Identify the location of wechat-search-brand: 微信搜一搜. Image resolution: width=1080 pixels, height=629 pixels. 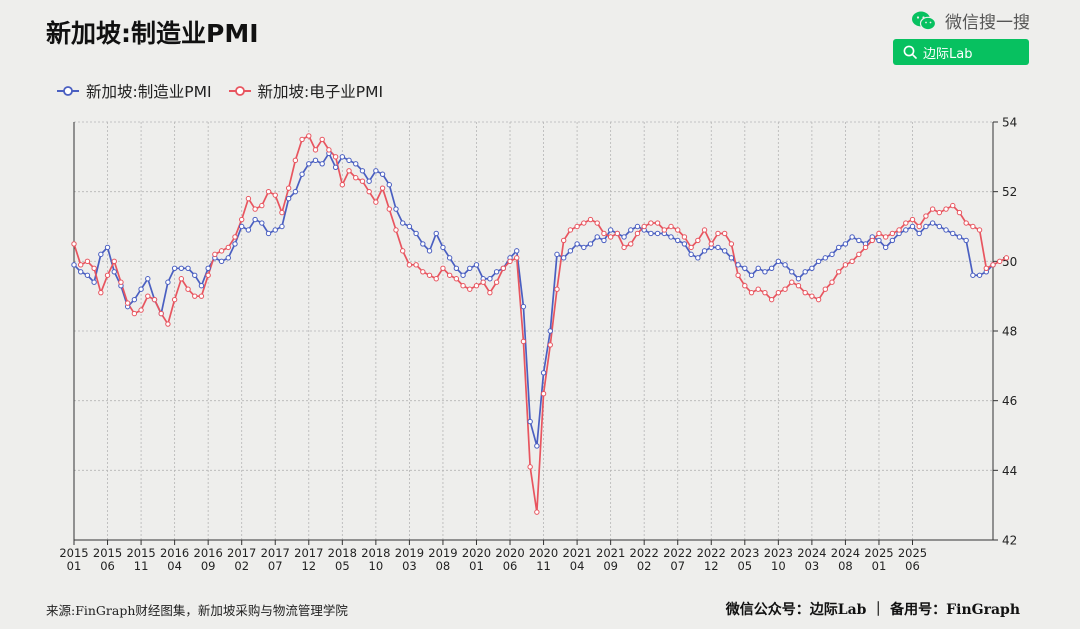
(970, 20).